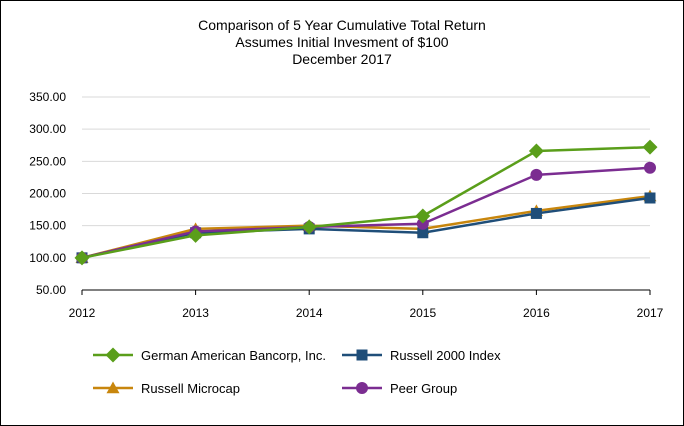 This screenshot has width=684, height=426. Describe the element at coordinates (366, 227) in the screenshot. I see `series-line` at that location.